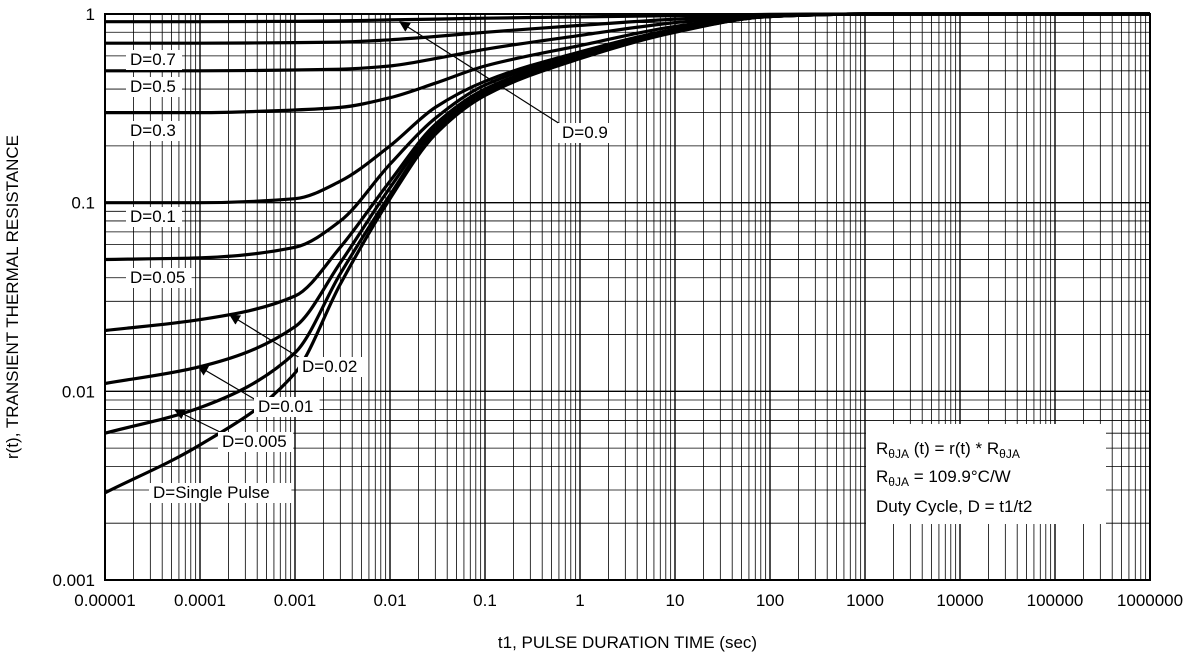  I want to click on y-tick-label: 0.001, so click(73, 580).